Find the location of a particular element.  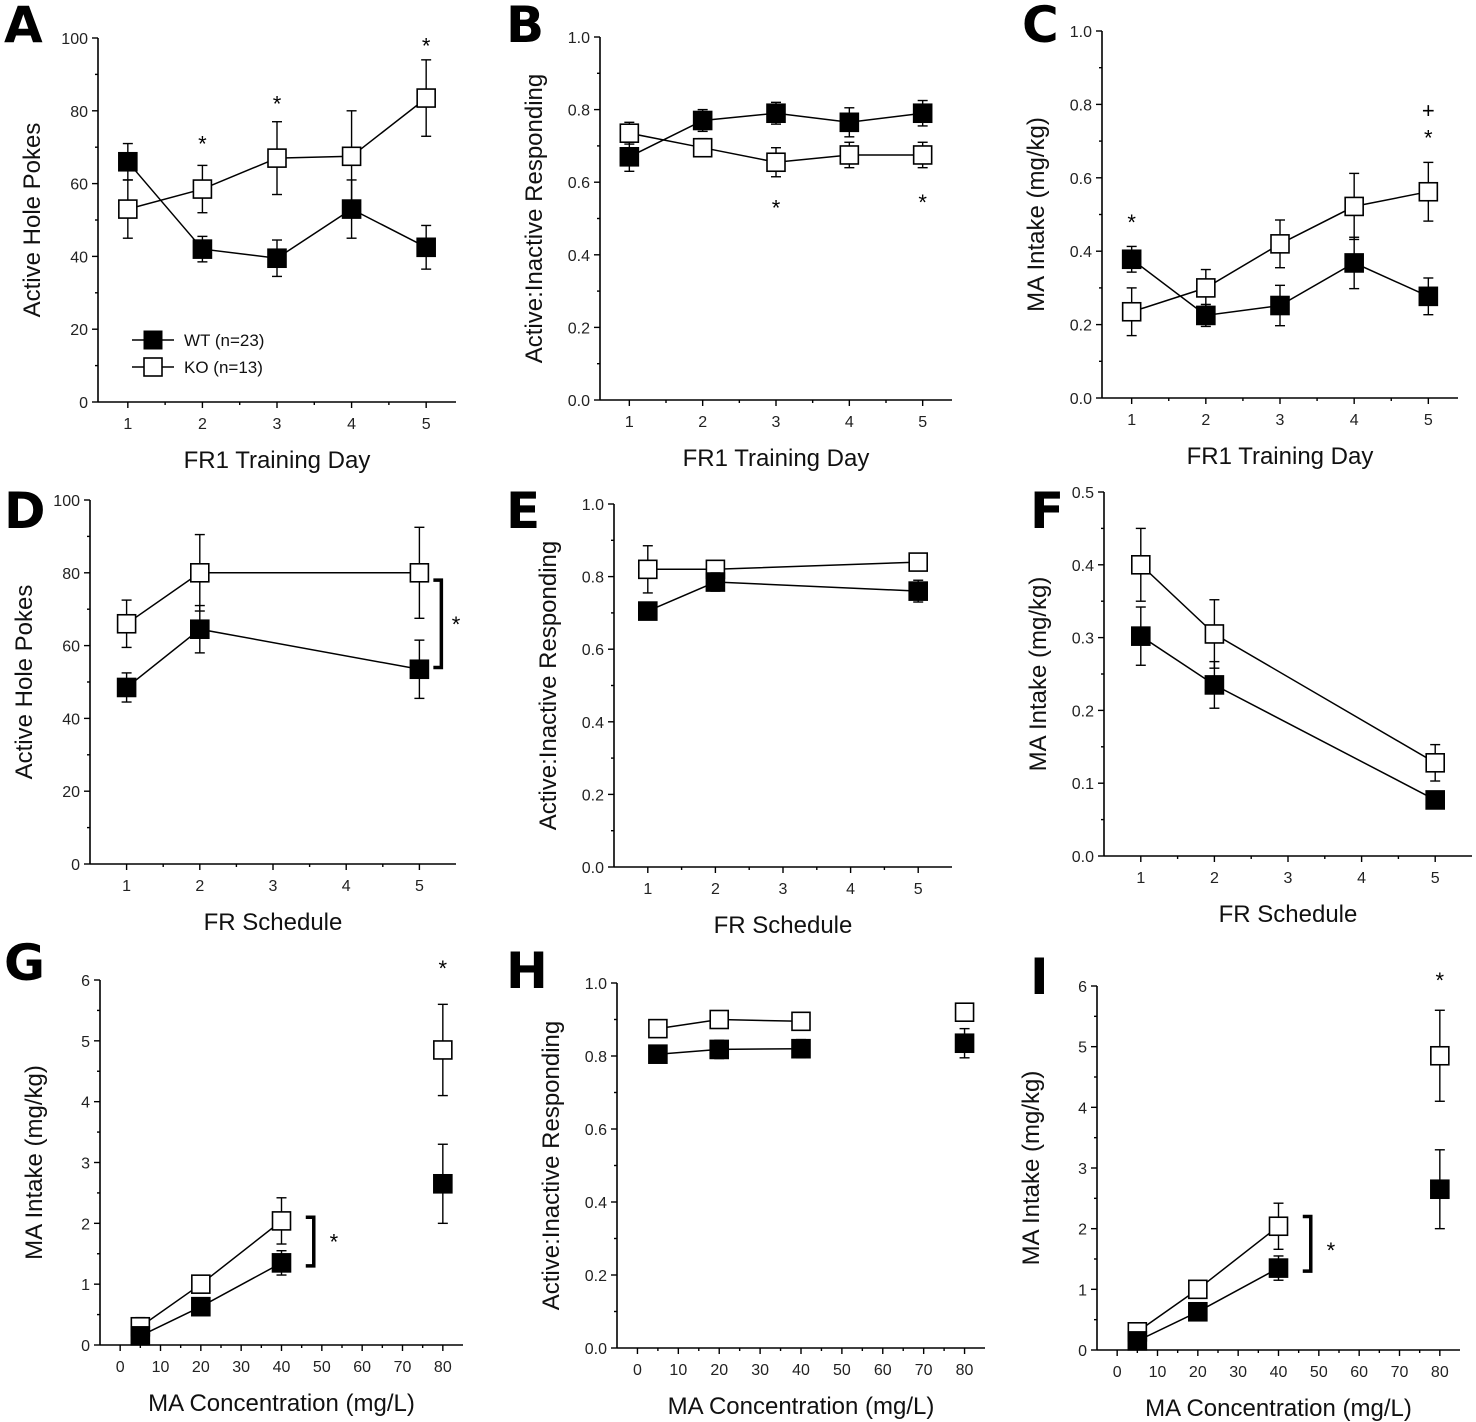

x-tick-label: 80 is located at coordinates (1440, 1372).